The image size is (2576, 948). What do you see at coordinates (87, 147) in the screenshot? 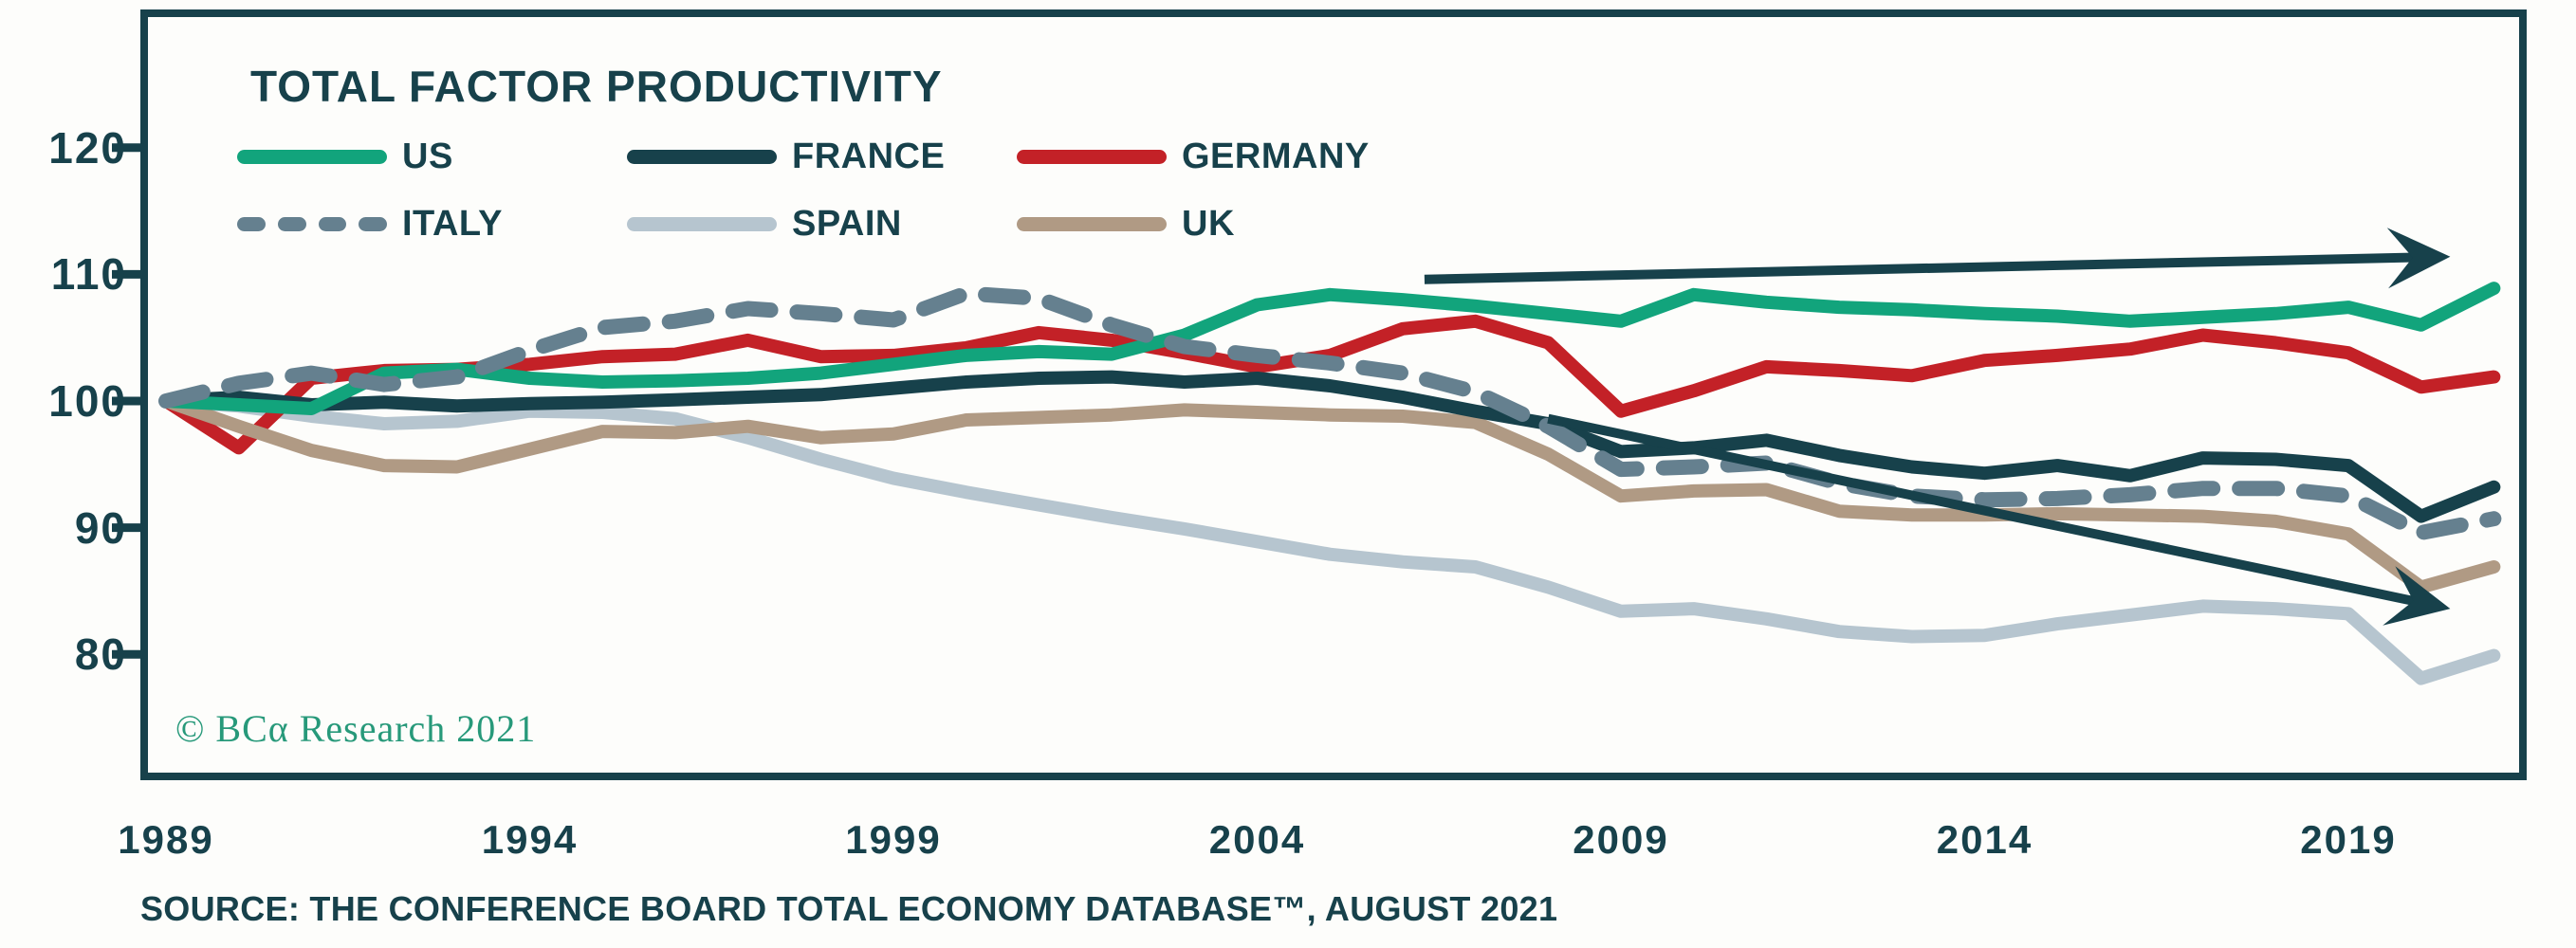
I see `y-axis-label: 120` at bounding box center [87, 147].